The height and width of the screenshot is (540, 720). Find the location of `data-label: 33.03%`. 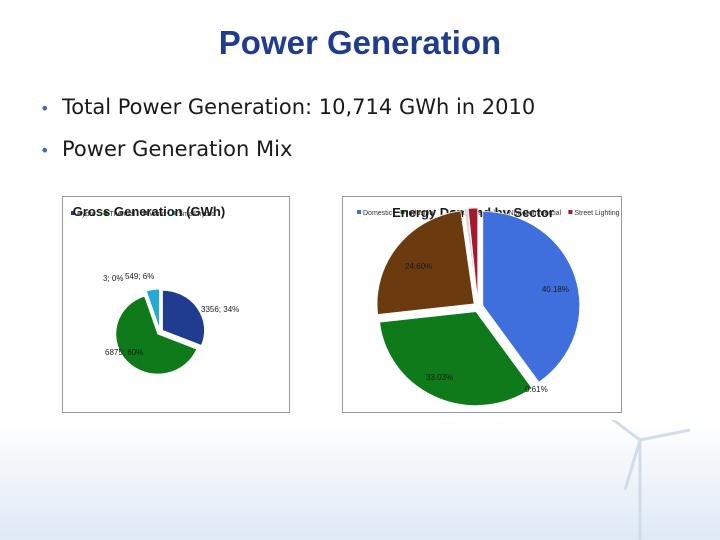

data-label: 33.03% is located at coordinates (439, 377).